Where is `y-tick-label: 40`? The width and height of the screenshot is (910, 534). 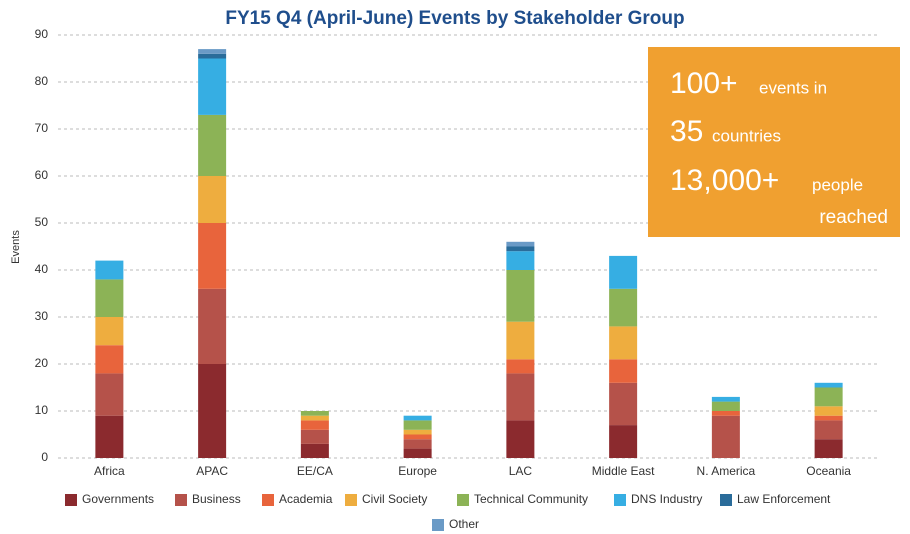
y-tick-label: 40 is located at coordinates (42, 269).